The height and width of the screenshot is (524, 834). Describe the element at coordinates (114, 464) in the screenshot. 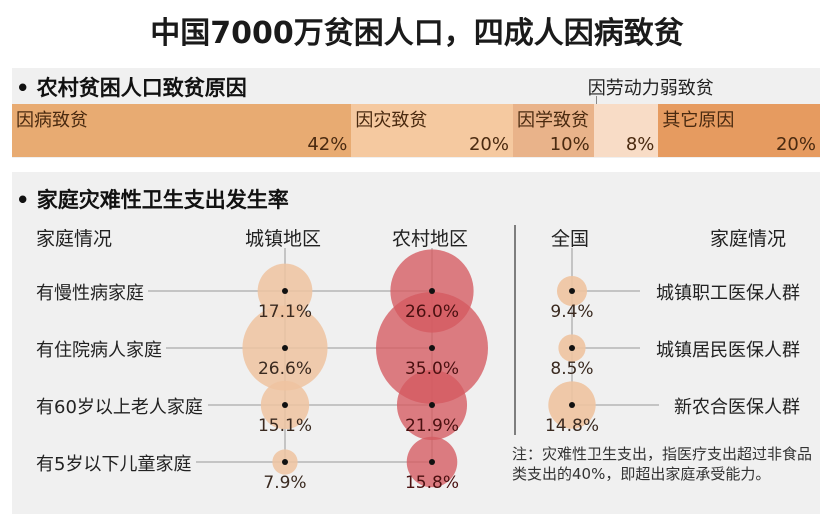

I see `row-label: 有5岁以下儿童家庭` at that location.